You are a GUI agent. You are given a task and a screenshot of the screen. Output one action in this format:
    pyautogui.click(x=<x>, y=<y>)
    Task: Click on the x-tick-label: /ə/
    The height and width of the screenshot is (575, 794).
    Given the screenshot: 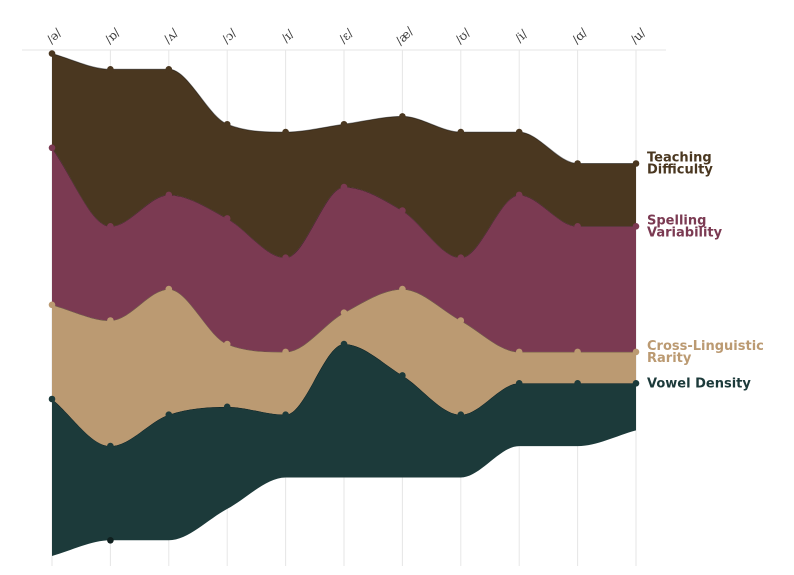 What is the action you would take?
    pyautogui.click(x=54, y=35)
    